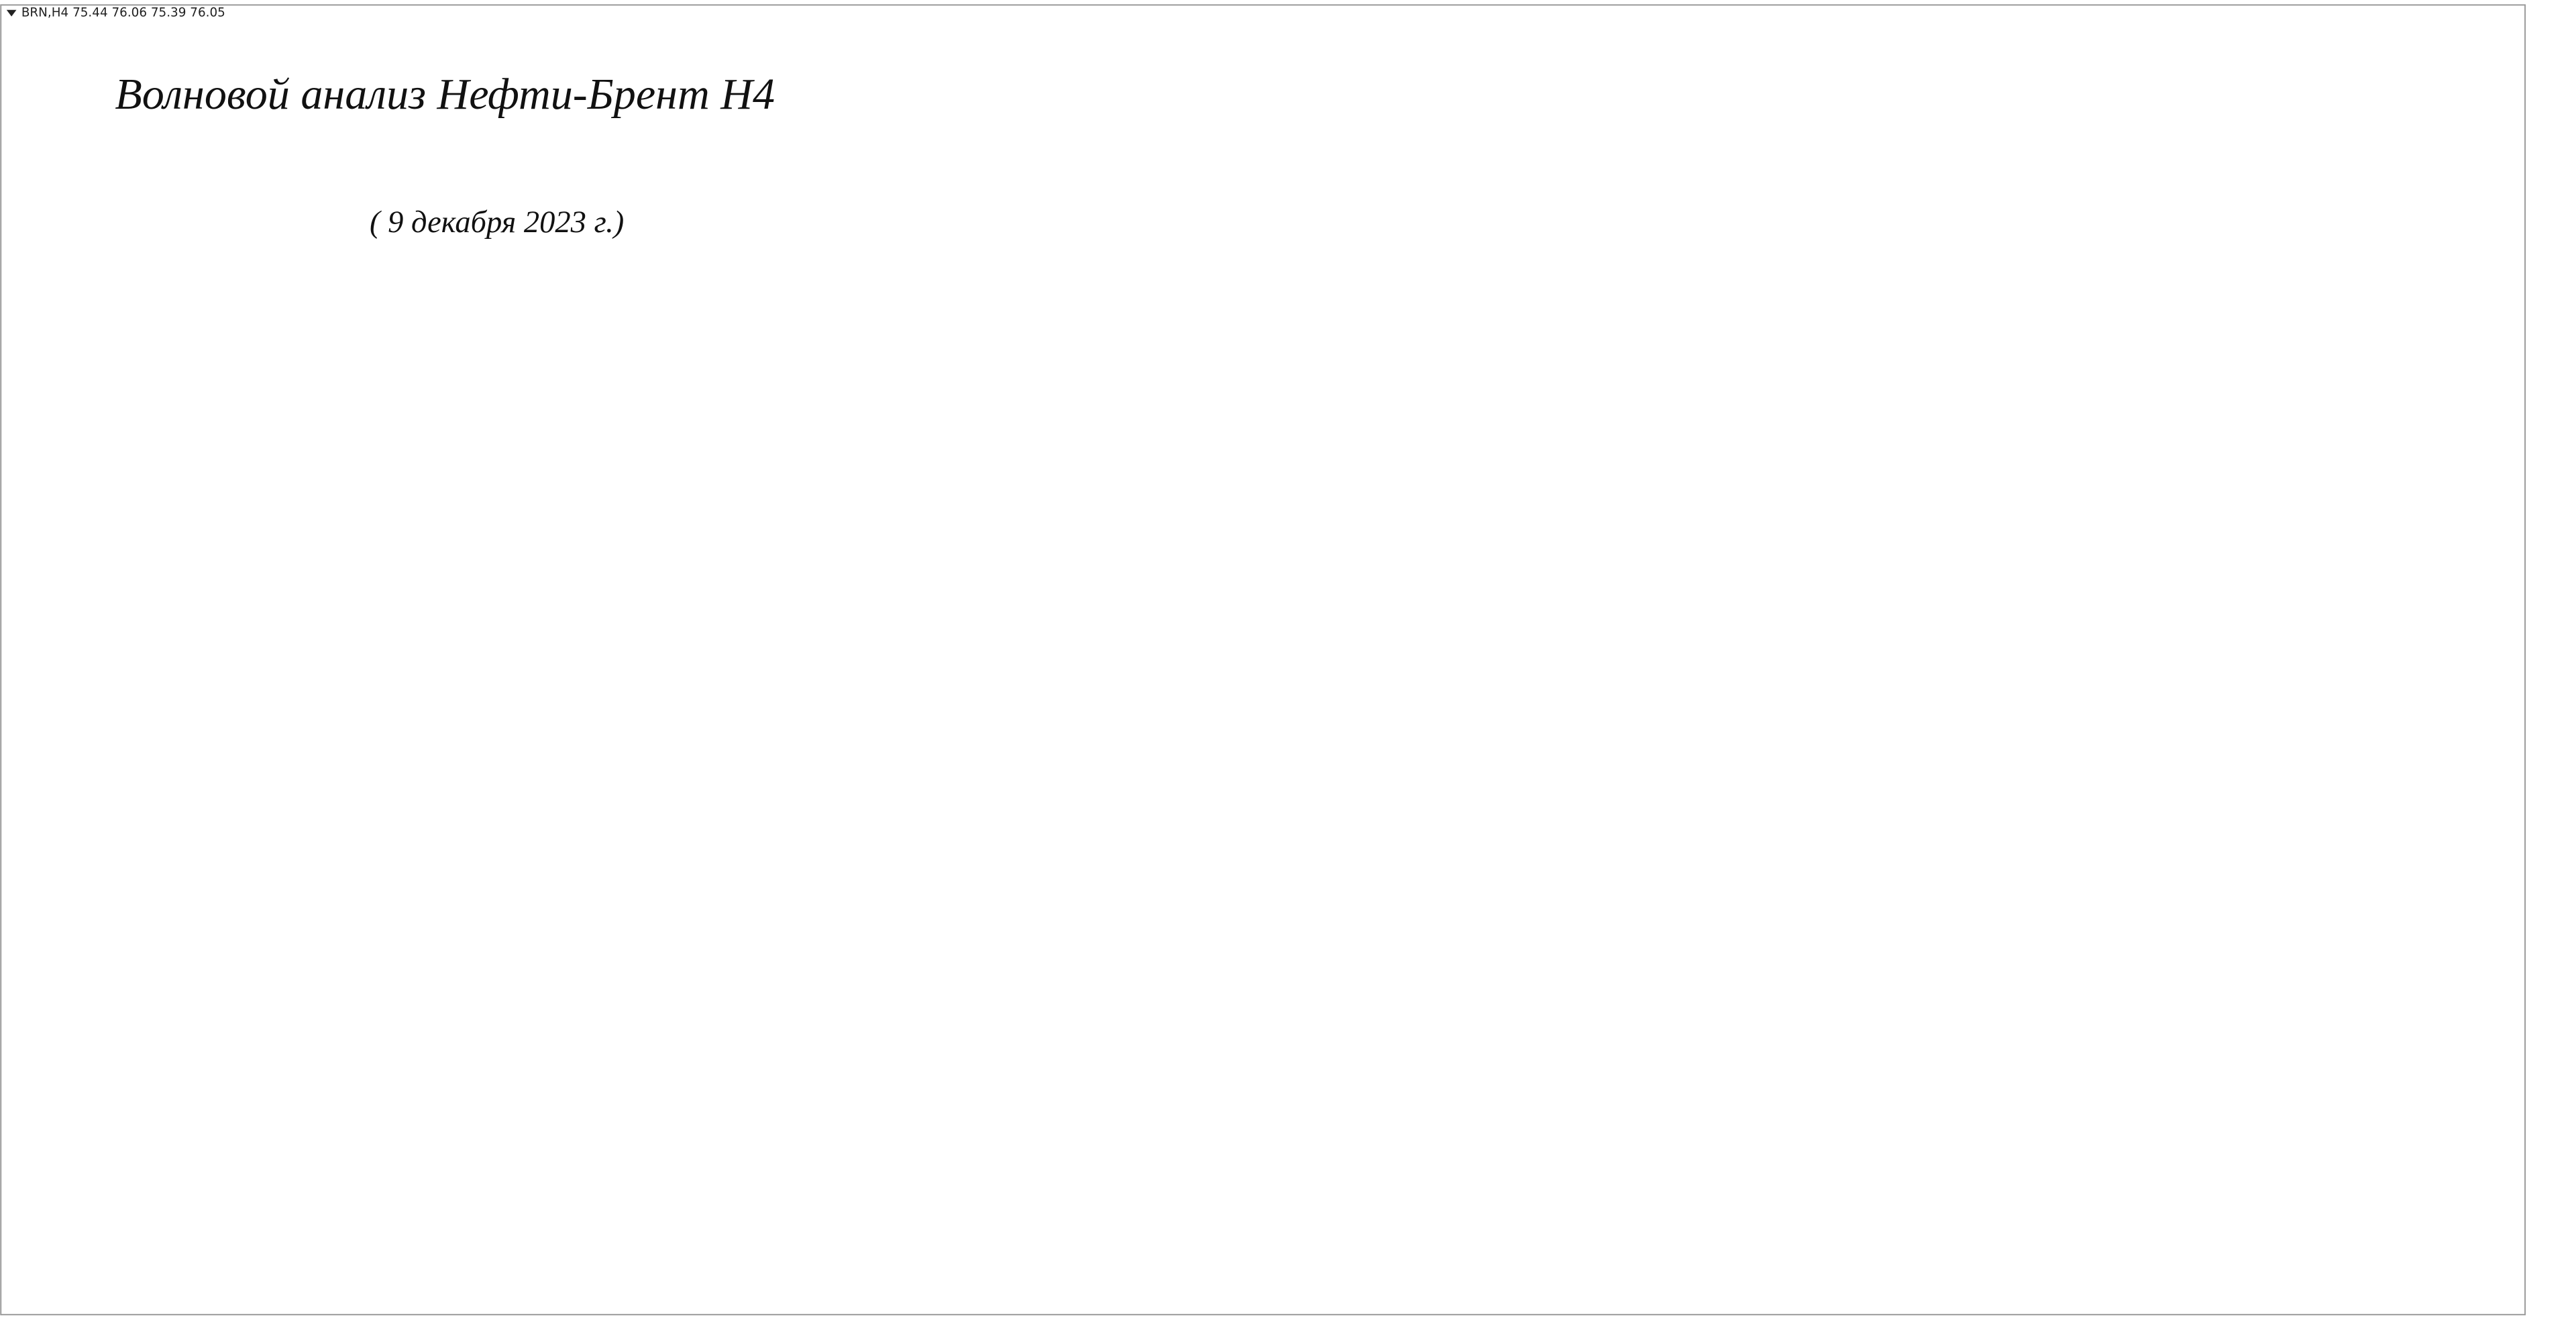 Image resolution: width=2576 pixels, height=1342 pixels. Describe the element at coordinates (497, 223) in the screenshot. I see `chart-subtitle: ( 9 декабря 2023 г.)` at that location.